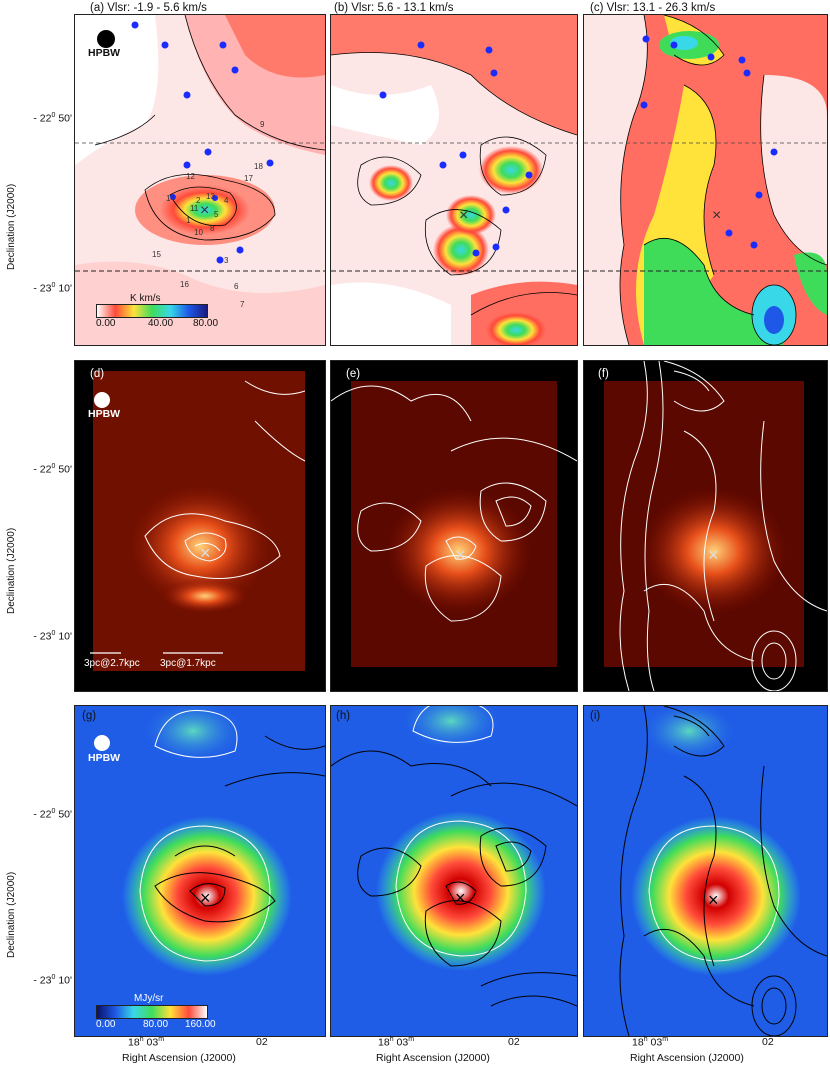 This screenshot has height=1070, width=830. I want to click on source-label-3: 3, so click(226, 260).